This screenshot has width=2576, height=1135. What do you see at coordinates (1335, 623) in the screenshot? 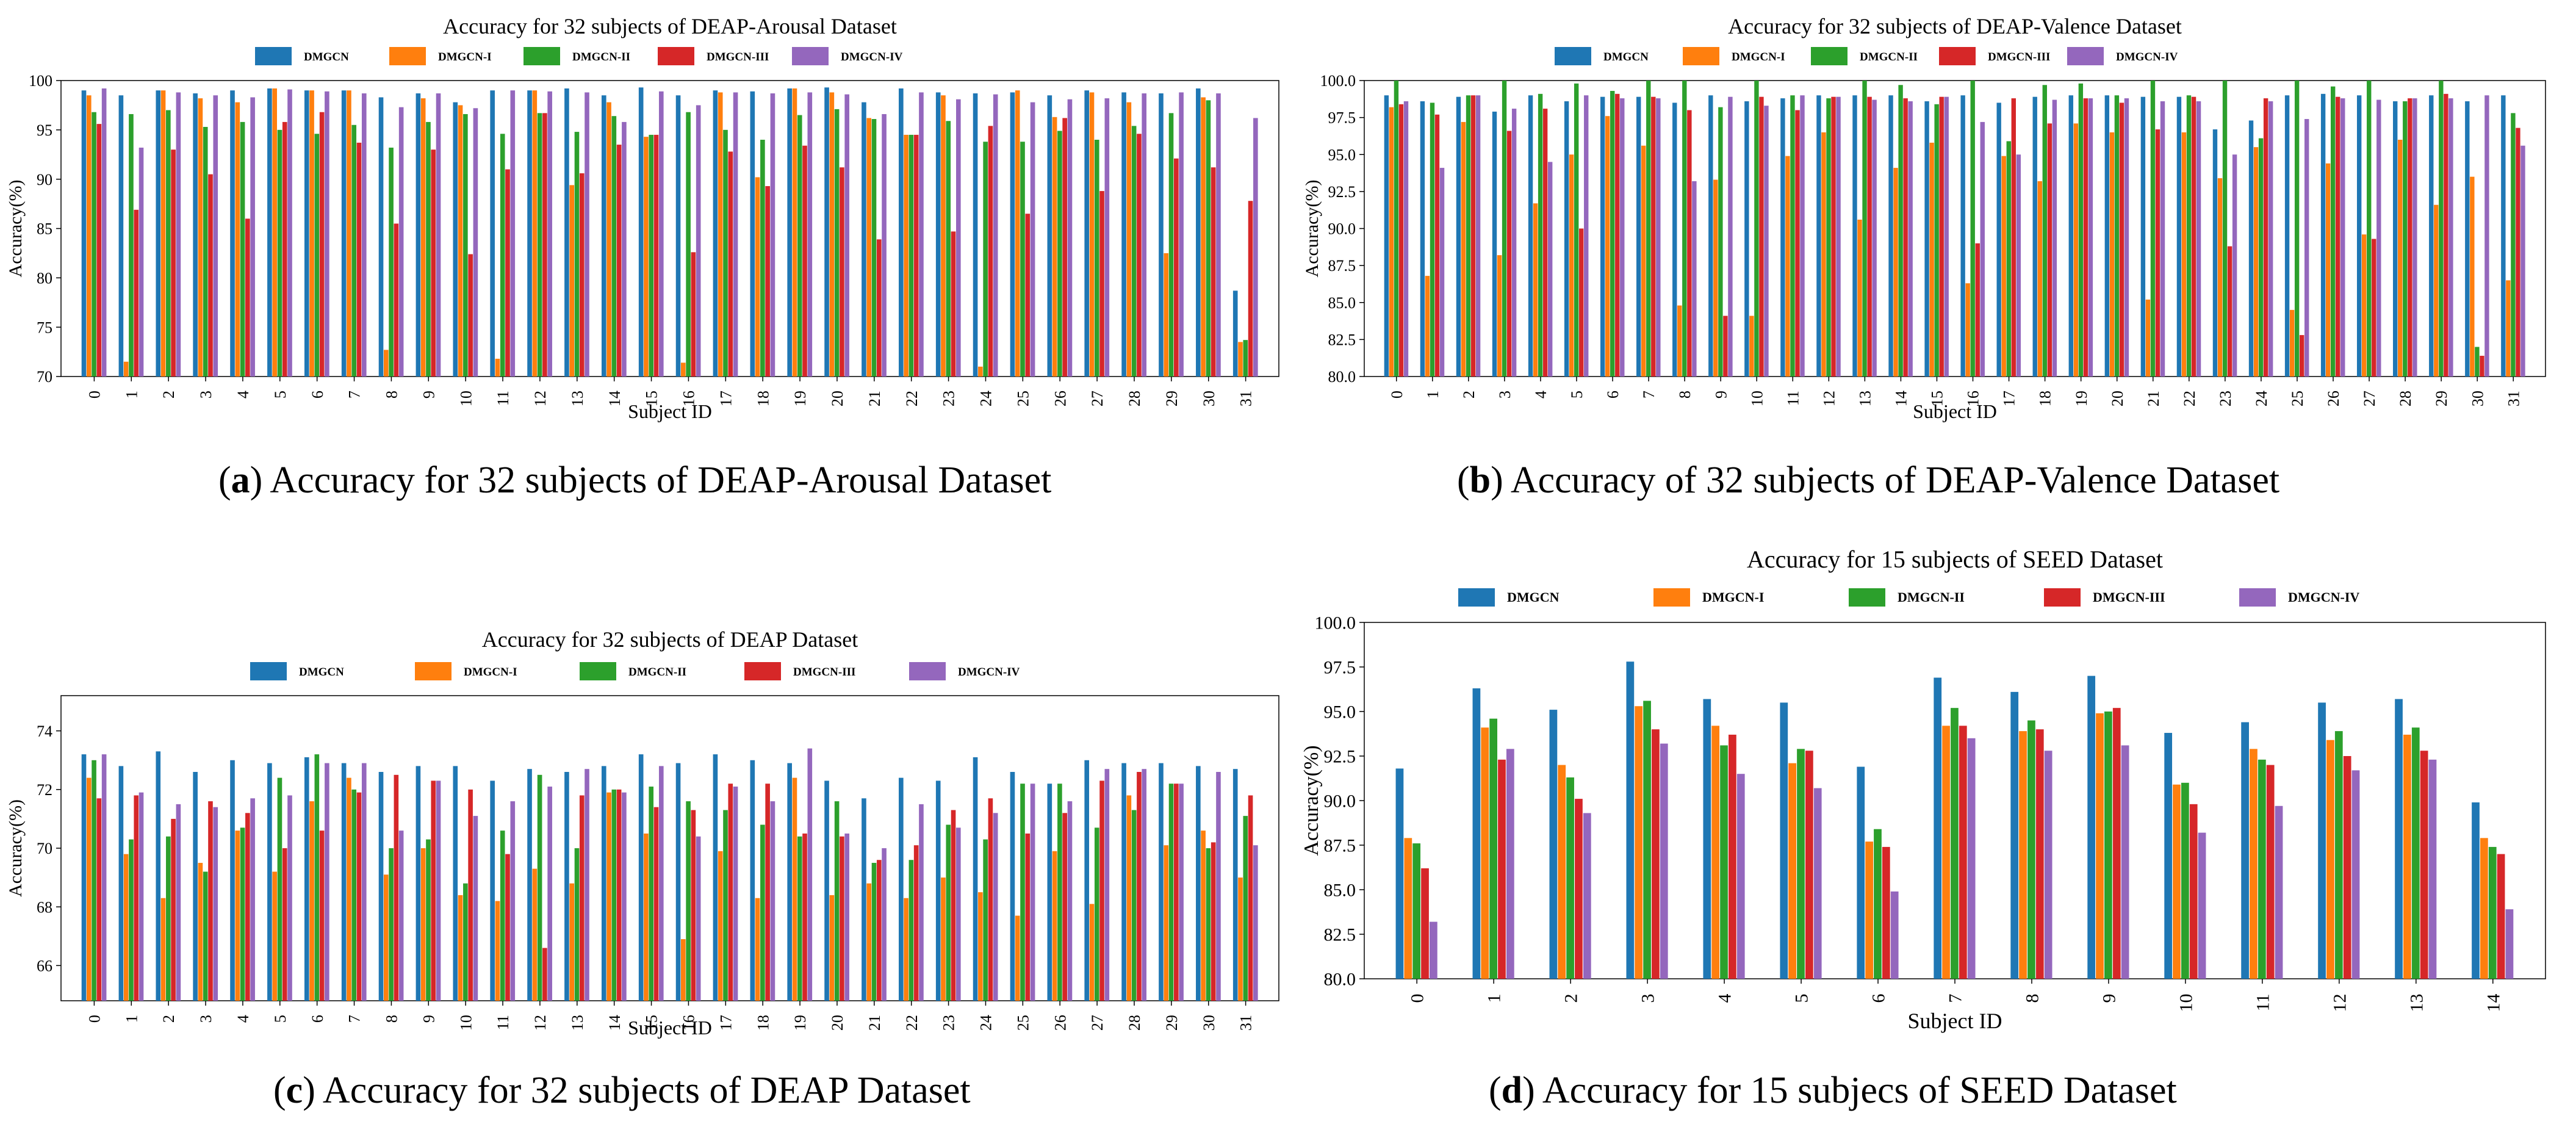
I see `y-tick-label: 100.0` at bounding box center [1335, 623].